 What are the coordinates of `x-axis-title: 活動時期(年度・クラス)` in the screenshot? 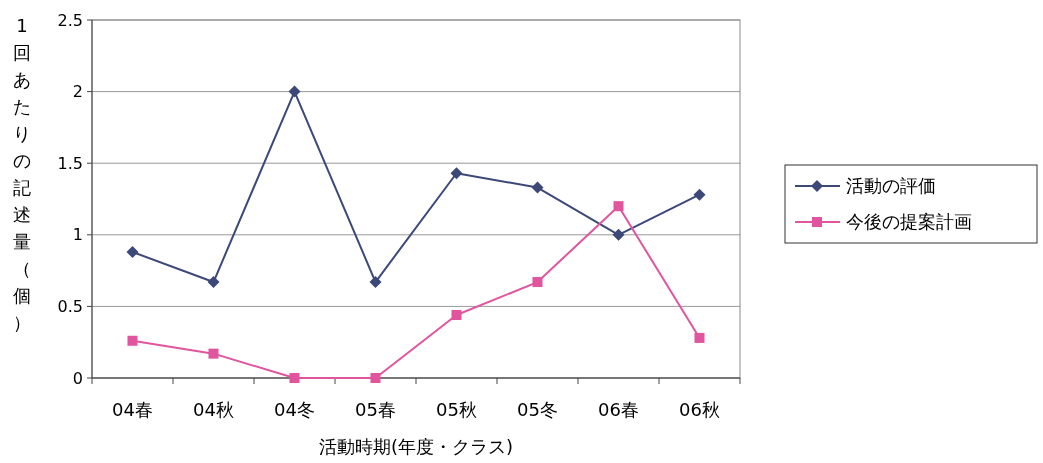 It's located at (416, 446).